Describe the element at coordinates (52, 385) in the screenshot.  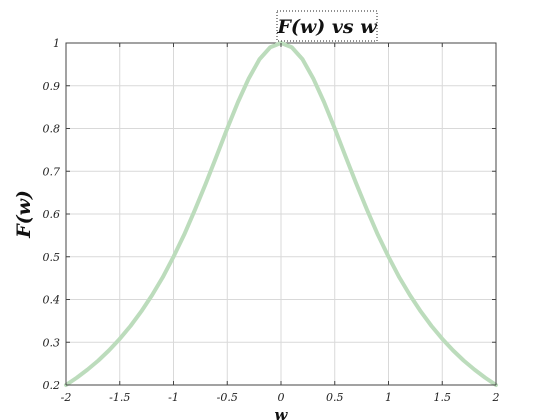
I see `y-tick-label: 0.2` at that location.